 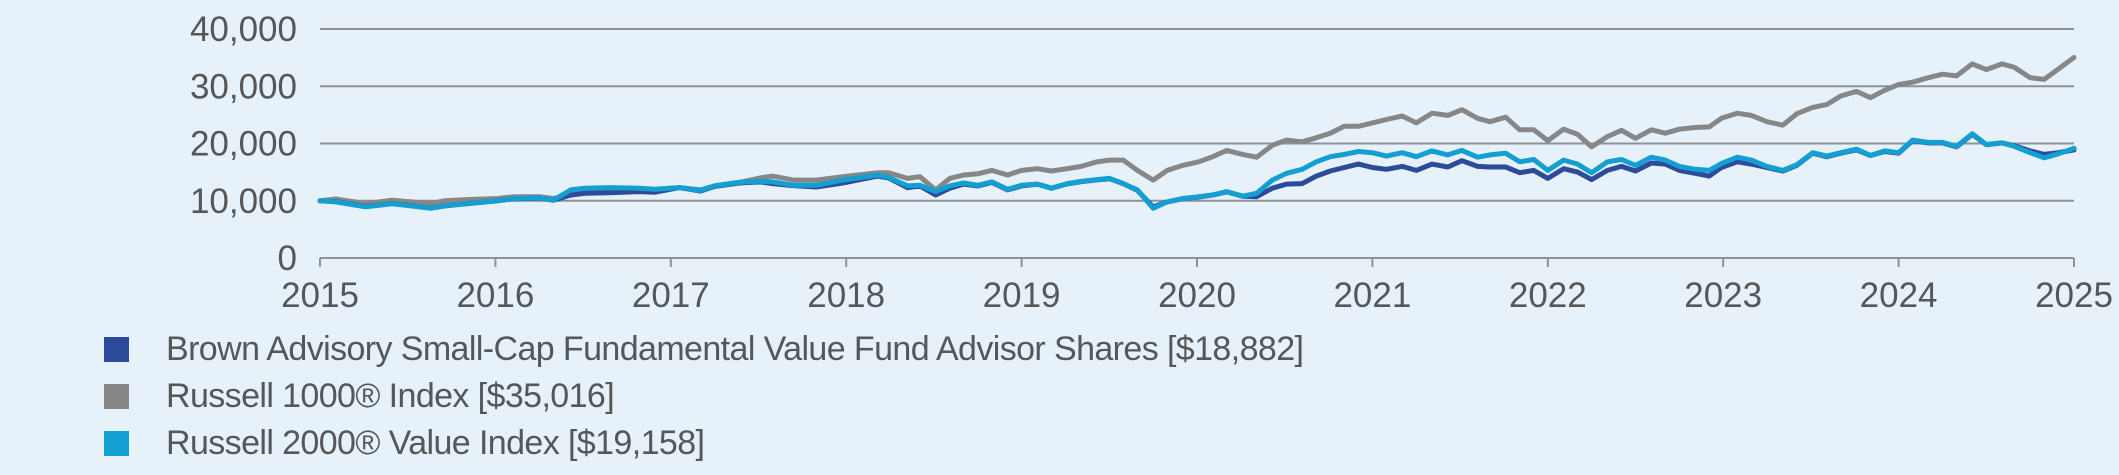 I want to click on x-tick-label: 2020, so click(x=1197, y=295).